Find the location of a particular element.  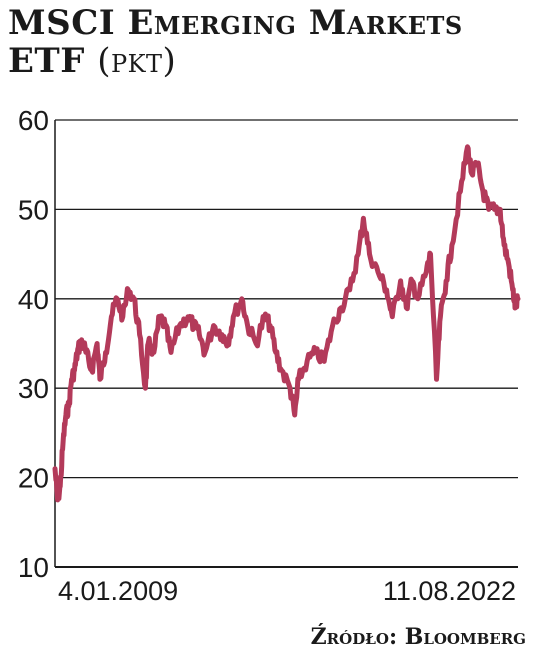

y-tick-label-40: 40 is located at coordinates (33, 299).